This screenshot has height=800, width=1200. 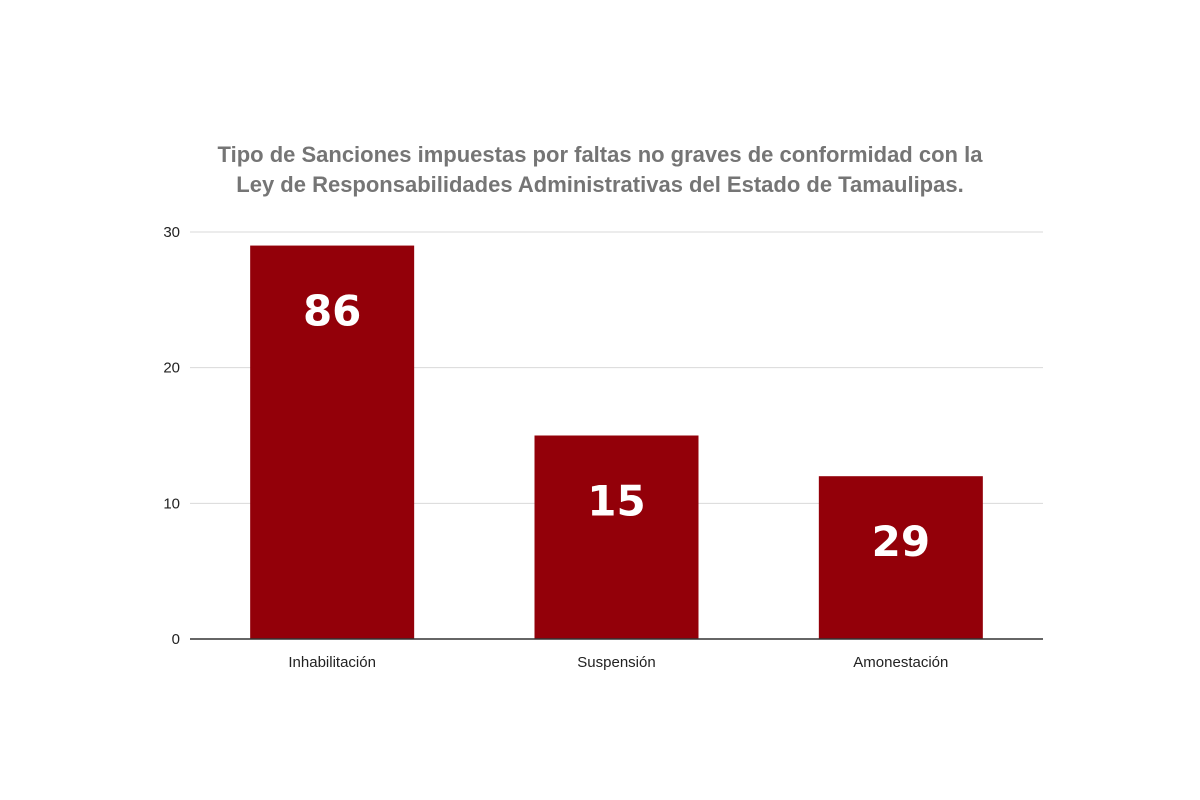 I want to click on data-label-2: 29, so click(x=901, y=541).